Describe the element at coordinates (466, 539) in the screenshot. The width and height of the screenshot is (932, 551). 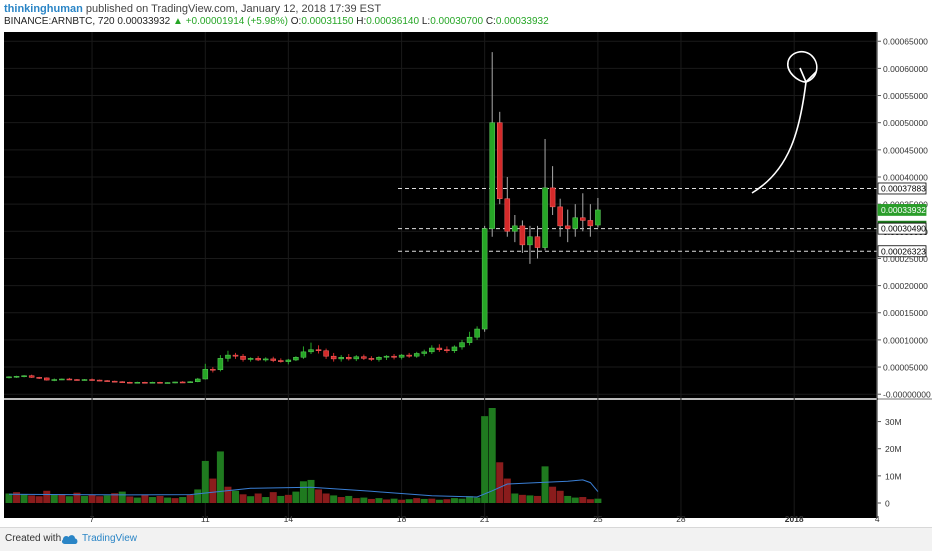
I see `footer: Created with TradingView` at that location.